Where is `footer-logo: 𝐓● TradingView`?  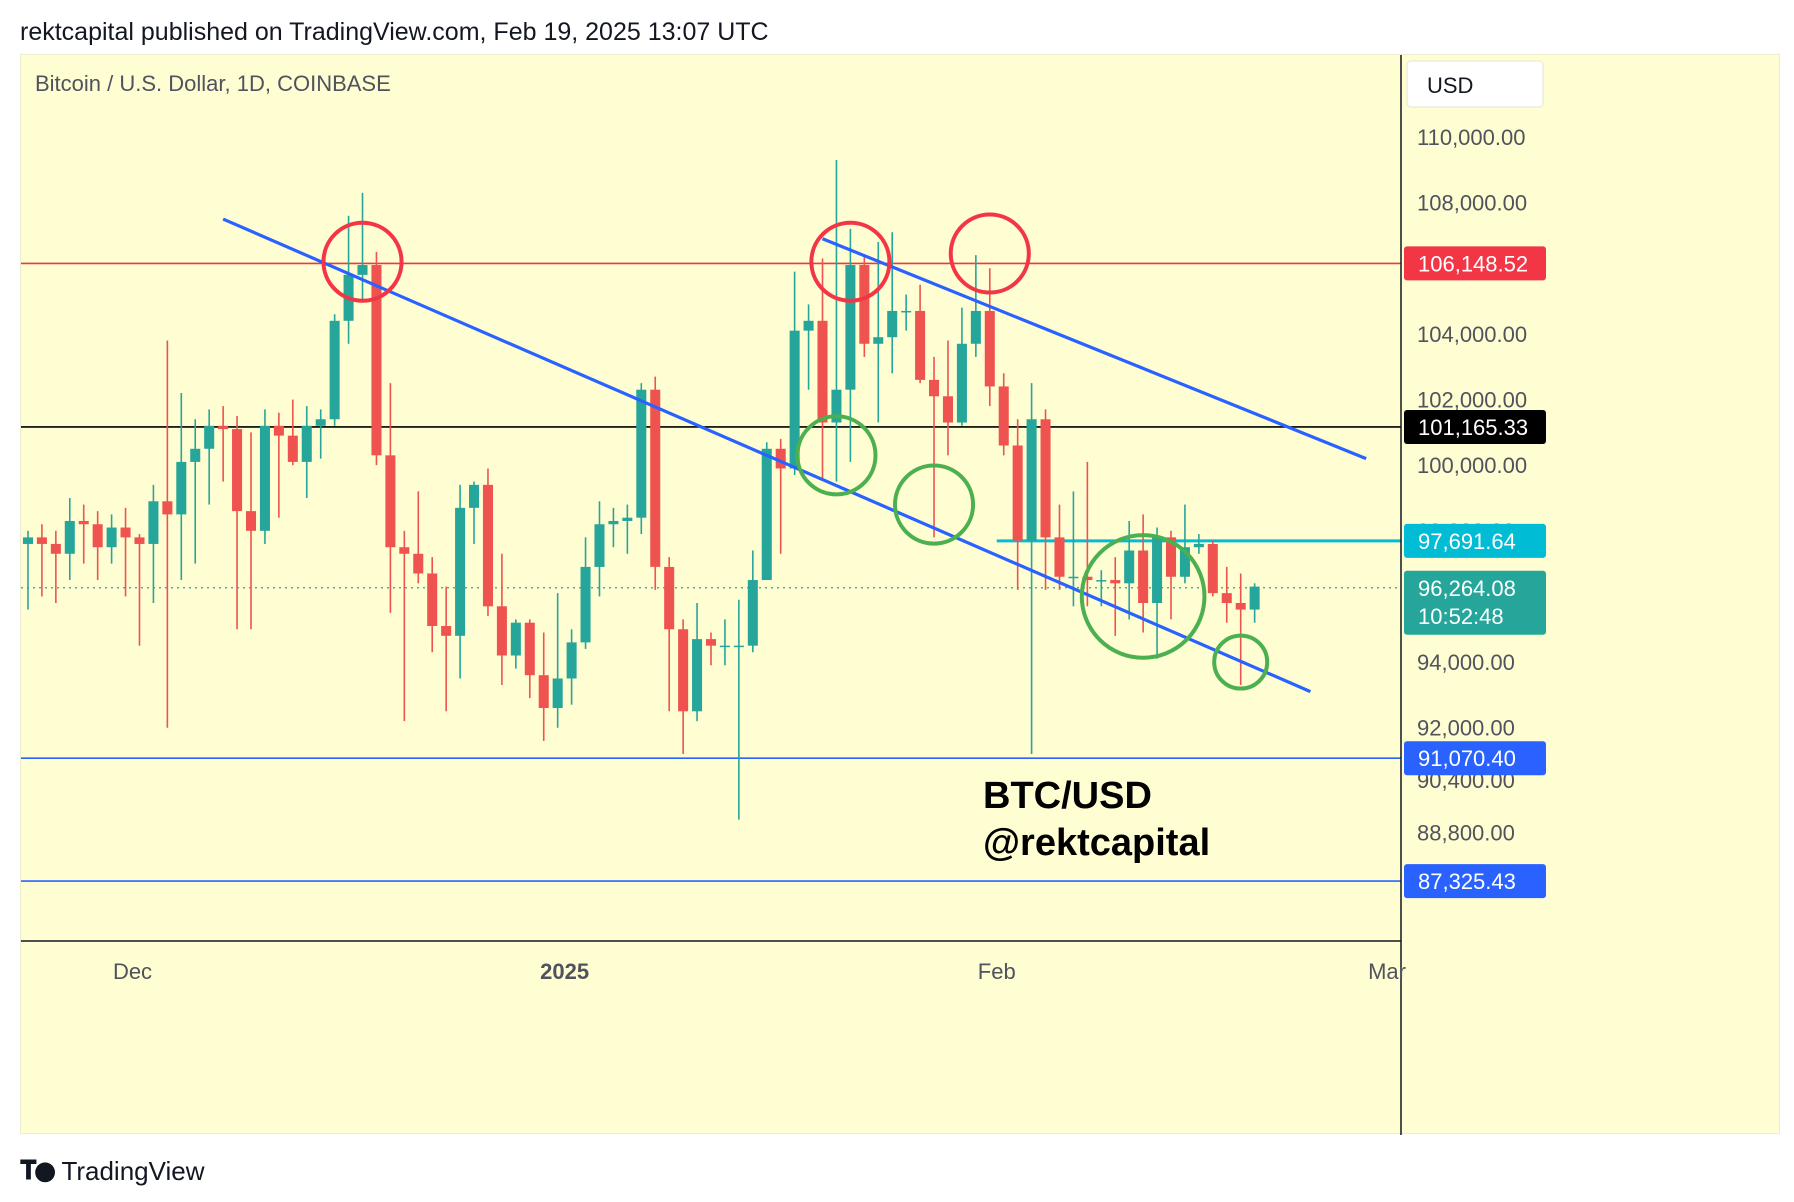 footer-logo: 𝐓● TradingView is located at coordinates (112, 1171).